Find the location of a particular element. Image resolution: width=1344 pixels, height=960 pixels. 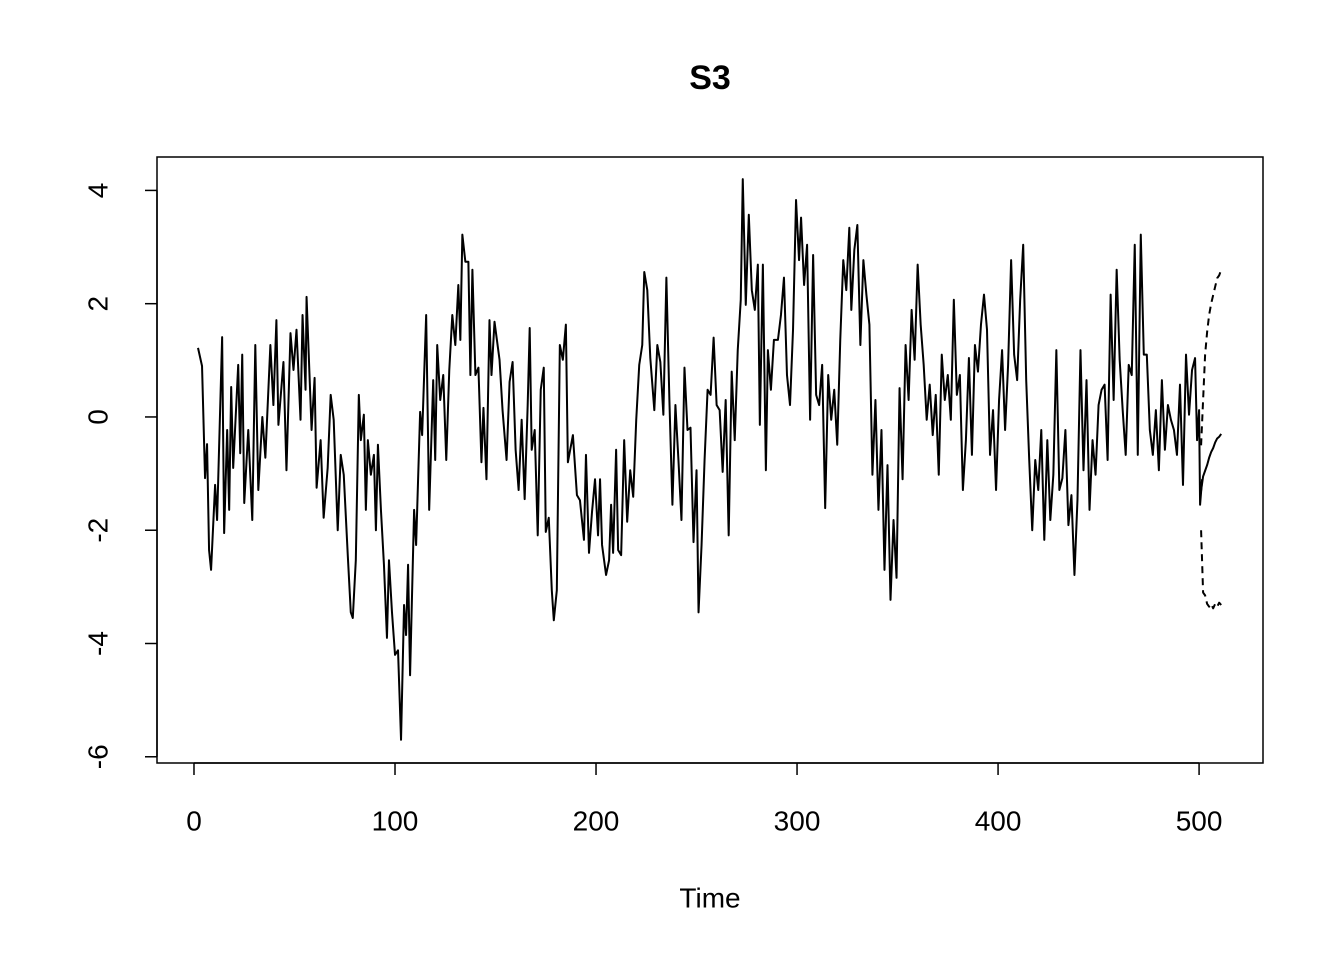

x-tick-label: 400 is located at coordinates (998, 820).